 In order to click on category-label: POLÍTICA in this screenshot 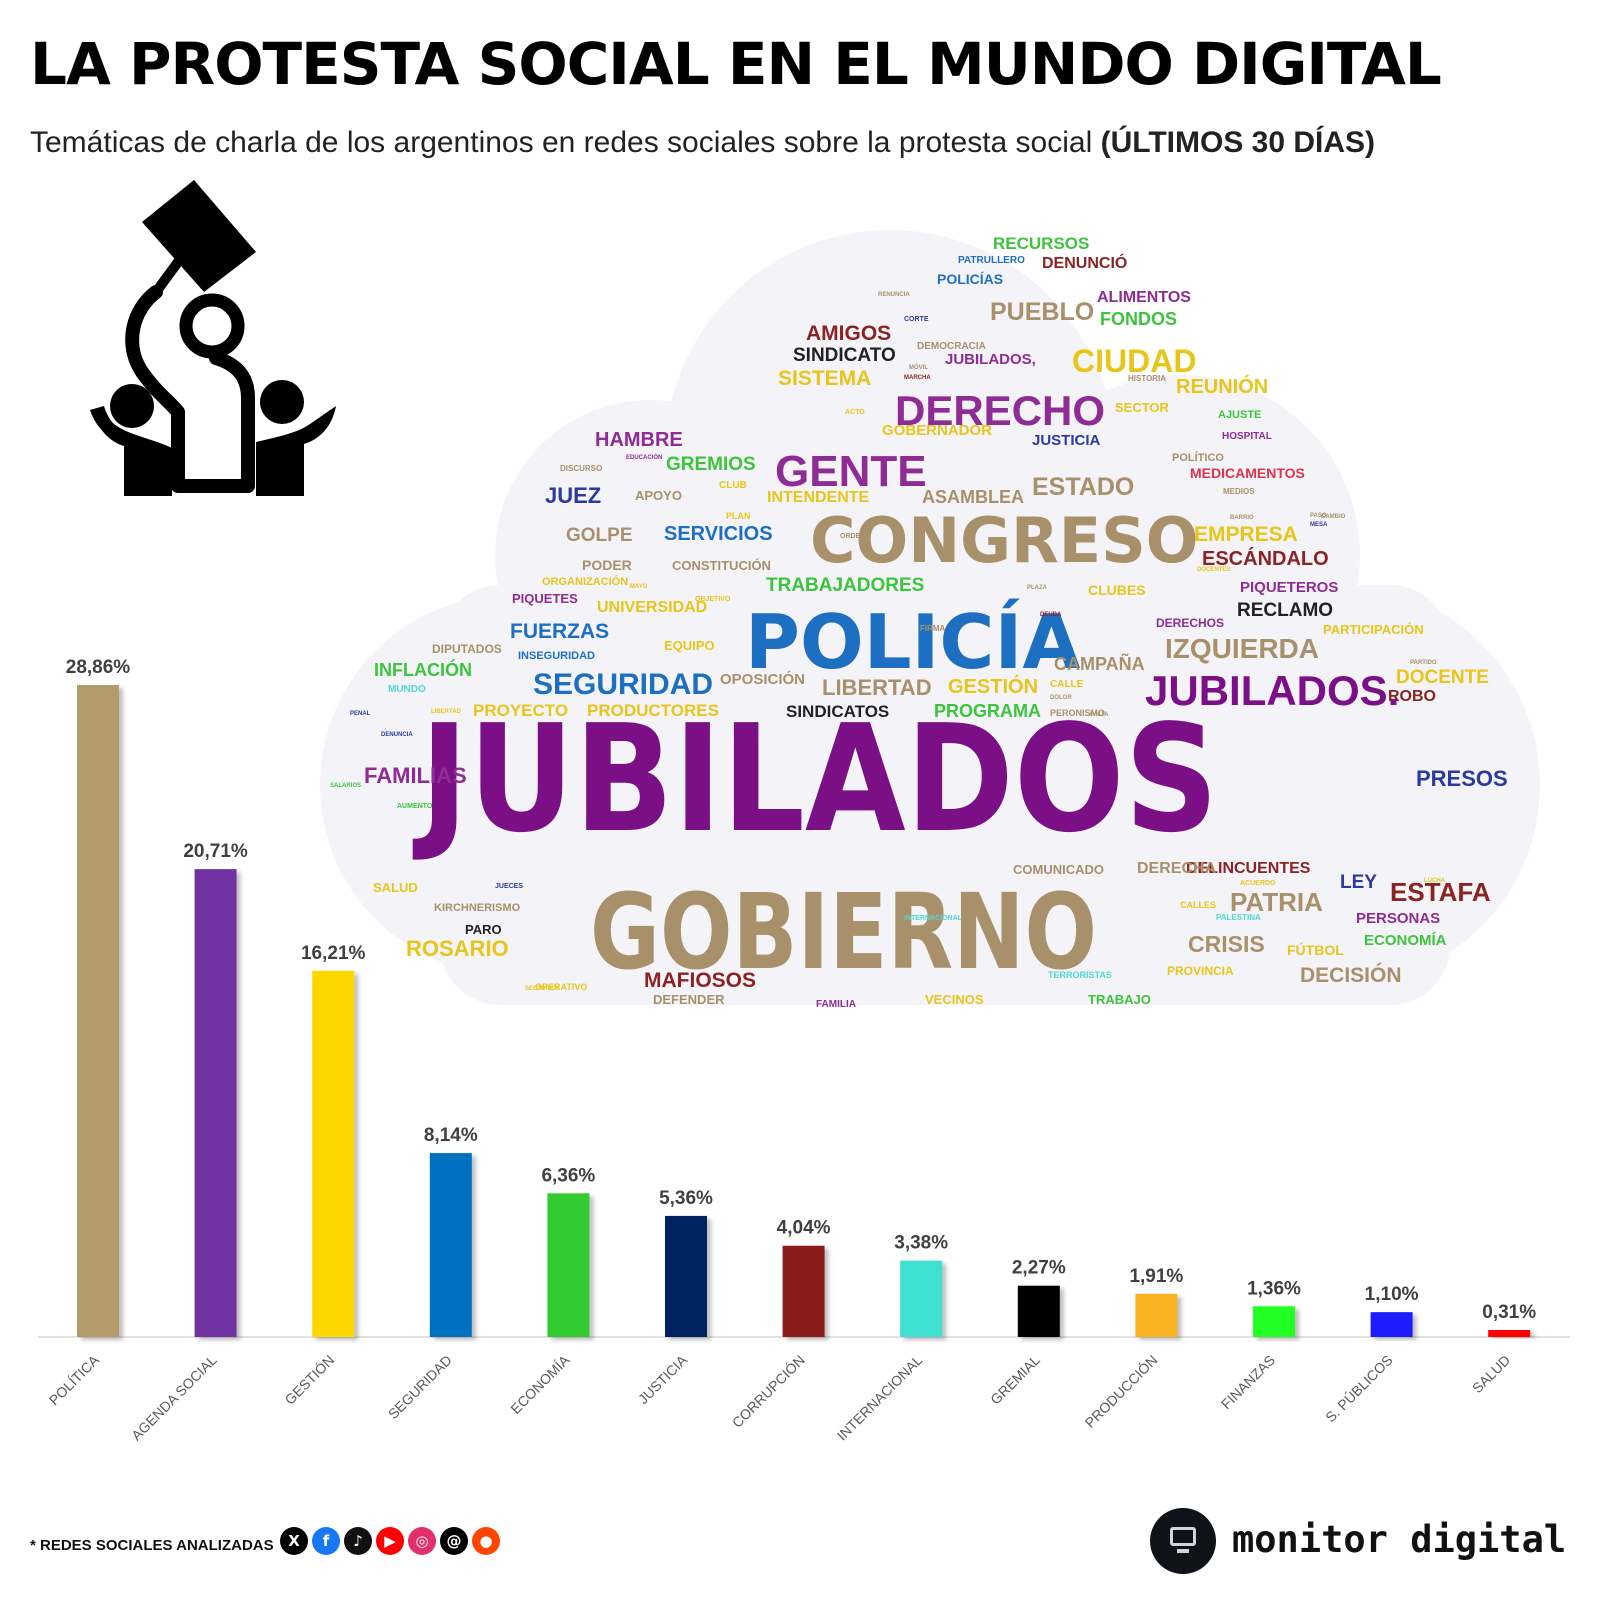, I will do `click(74, 1379)`.